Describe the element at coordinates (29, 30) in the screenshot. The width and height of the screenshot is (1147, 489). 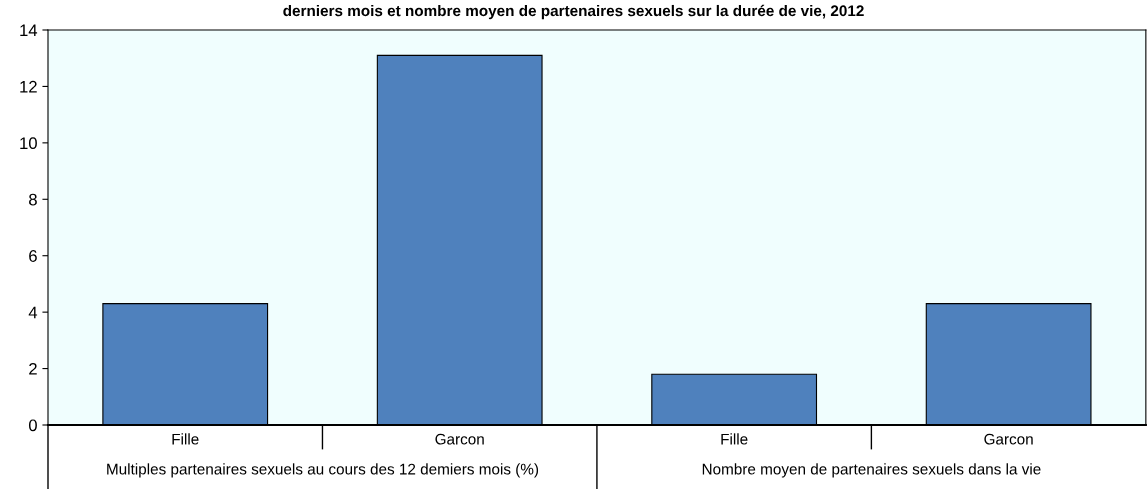
I see `y-tick-label: 14` at that location.